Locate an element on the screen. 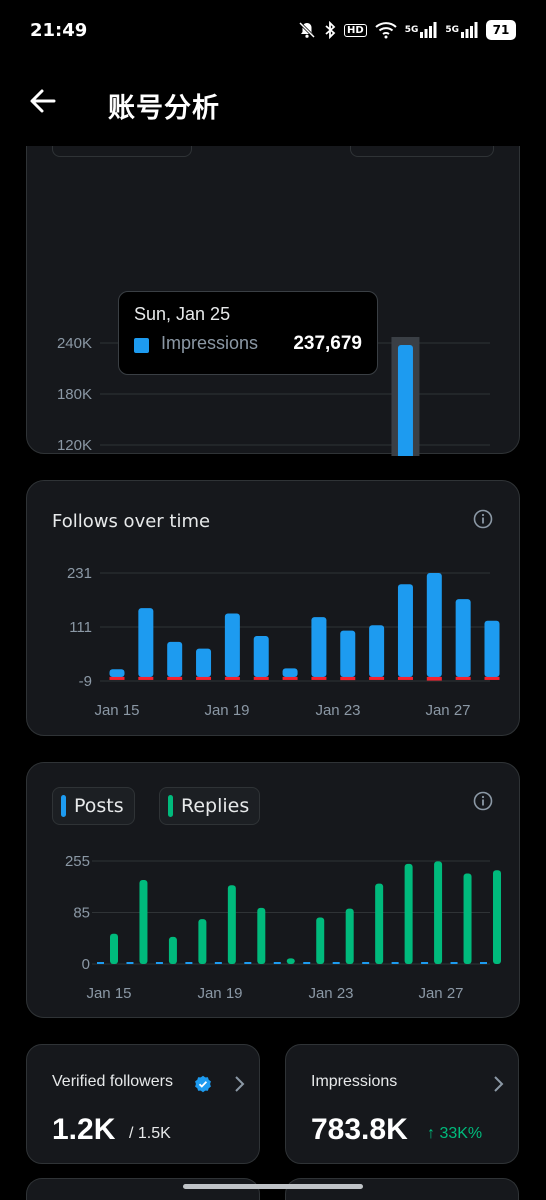 The height and width of the screenshot is (1200, 546). legend-label: Replies is located at coordinates (215, 806).